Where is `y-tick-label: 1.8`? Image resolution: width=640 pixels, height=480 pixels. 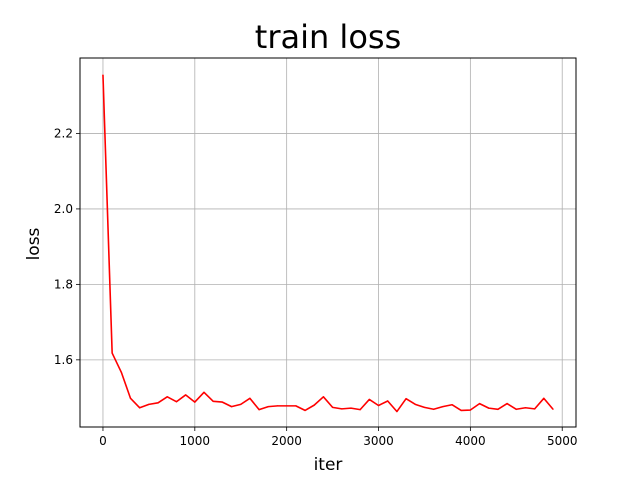 y-tick-label: 1.8 is located at coordinates (63, 284).